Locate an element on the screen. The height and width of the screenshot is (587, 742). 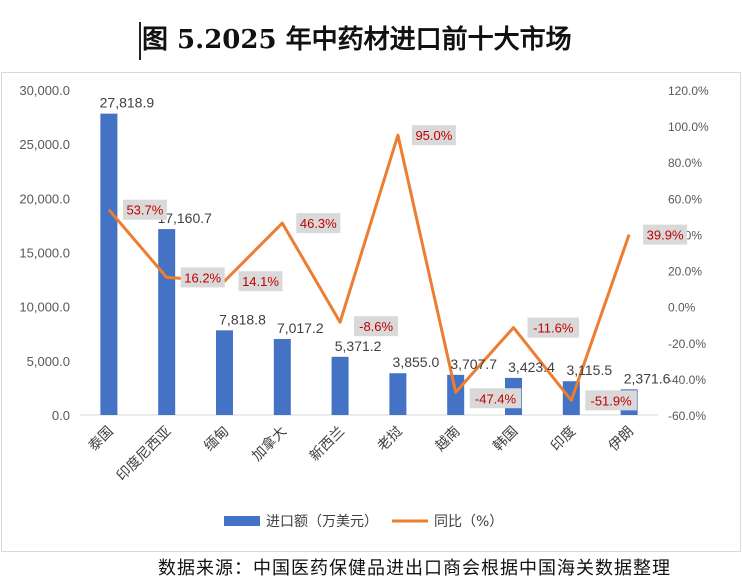
y-left-tick-label: 25,000.0 is located at coordinates (44, 144).